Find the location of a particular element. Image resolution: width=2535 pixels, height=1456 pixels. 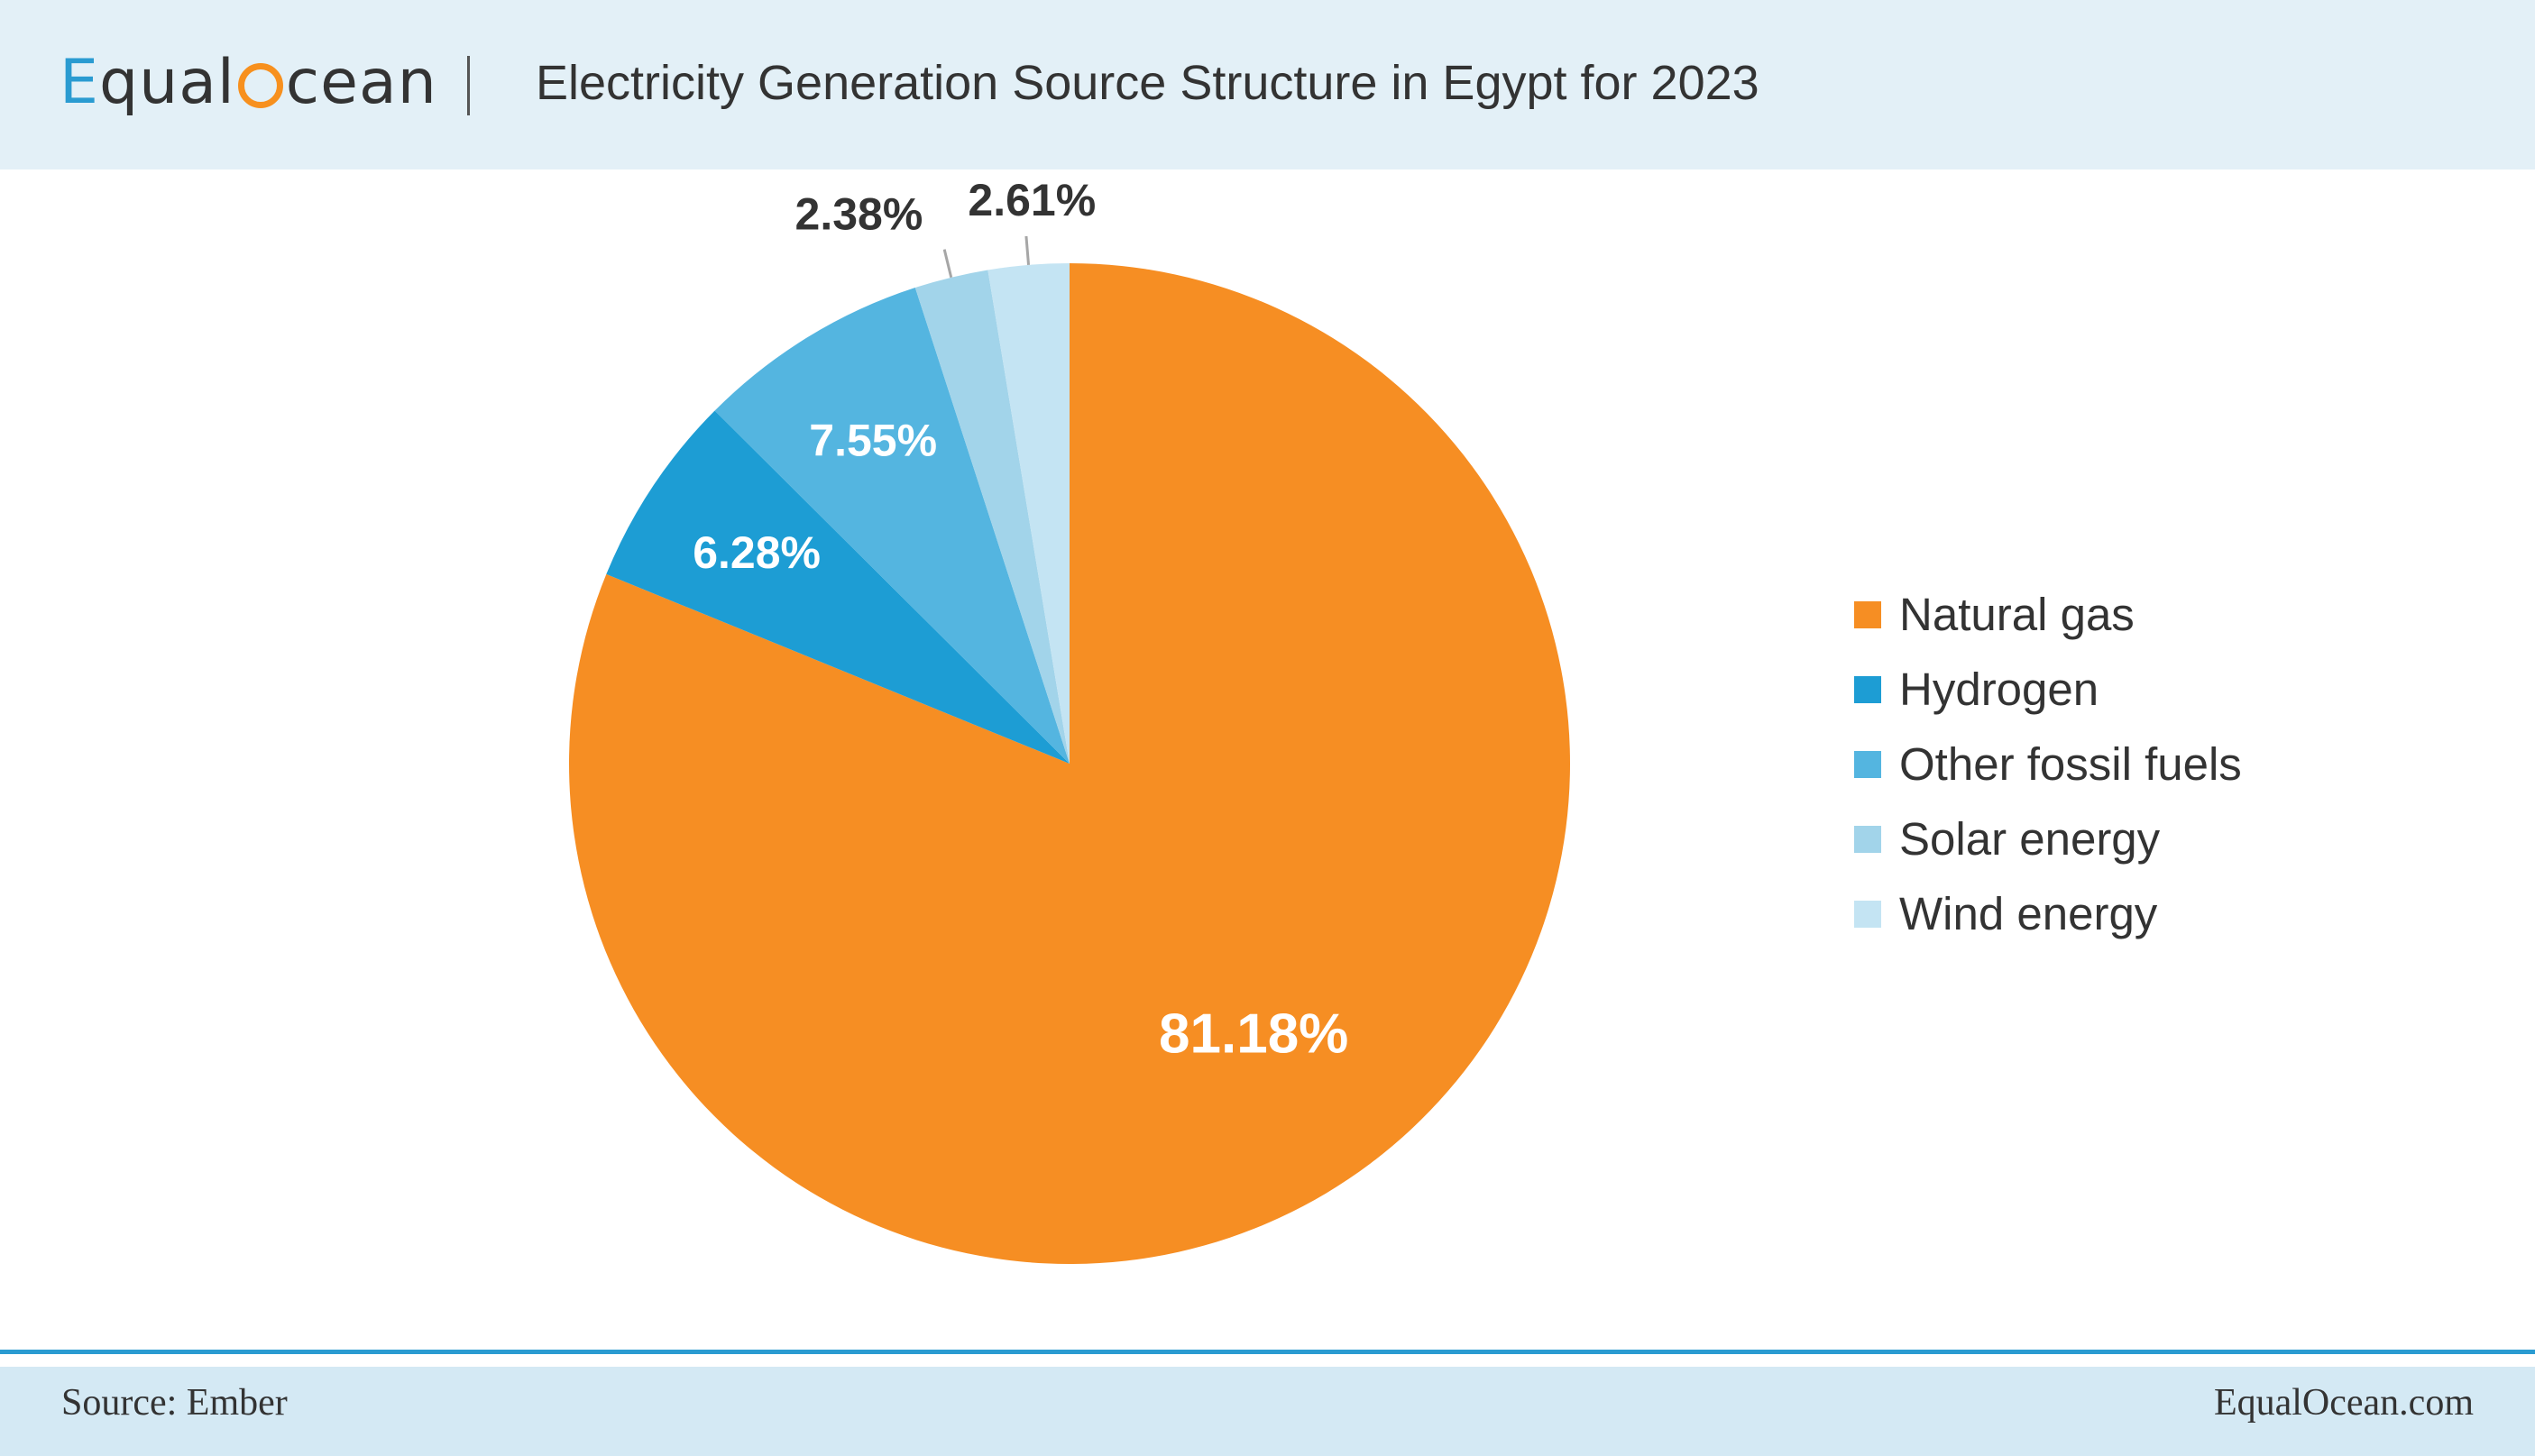

legend-item-natural-gas: Natural gas is located at coordinates (2048, 615).